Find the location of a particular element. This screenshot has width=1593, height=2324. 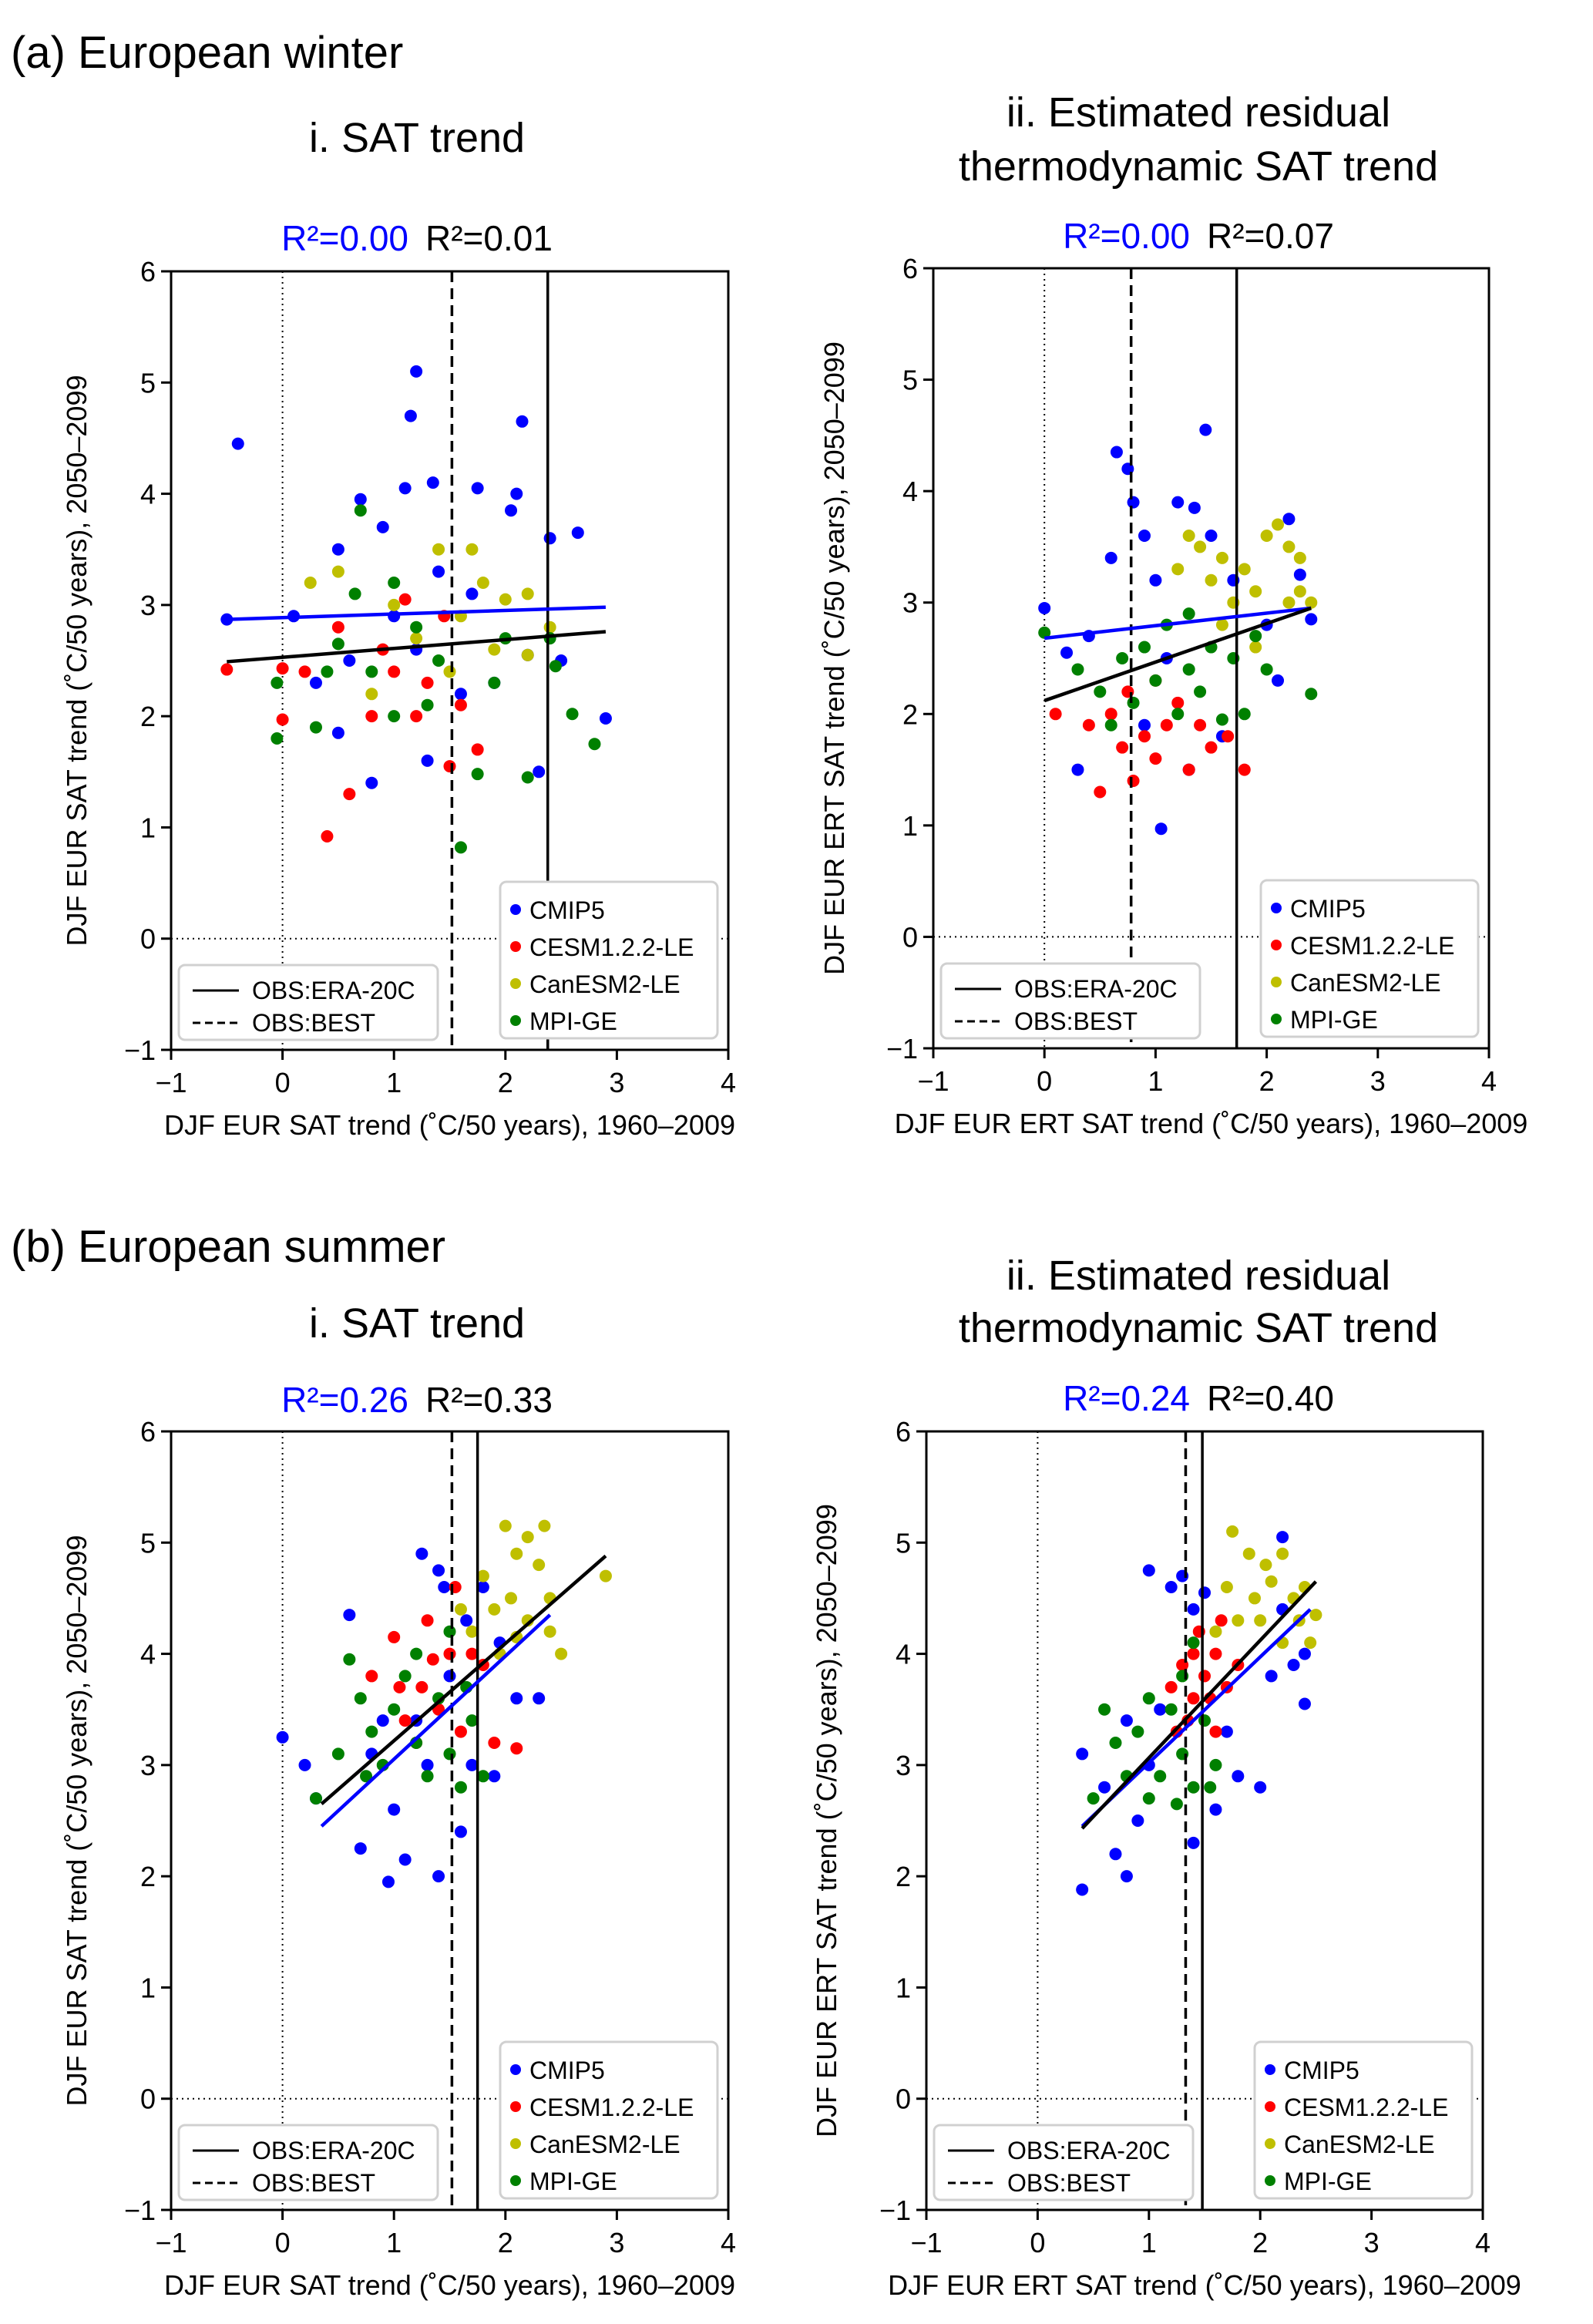

y-tick-label: 2 is located at coordinates (148, 716).